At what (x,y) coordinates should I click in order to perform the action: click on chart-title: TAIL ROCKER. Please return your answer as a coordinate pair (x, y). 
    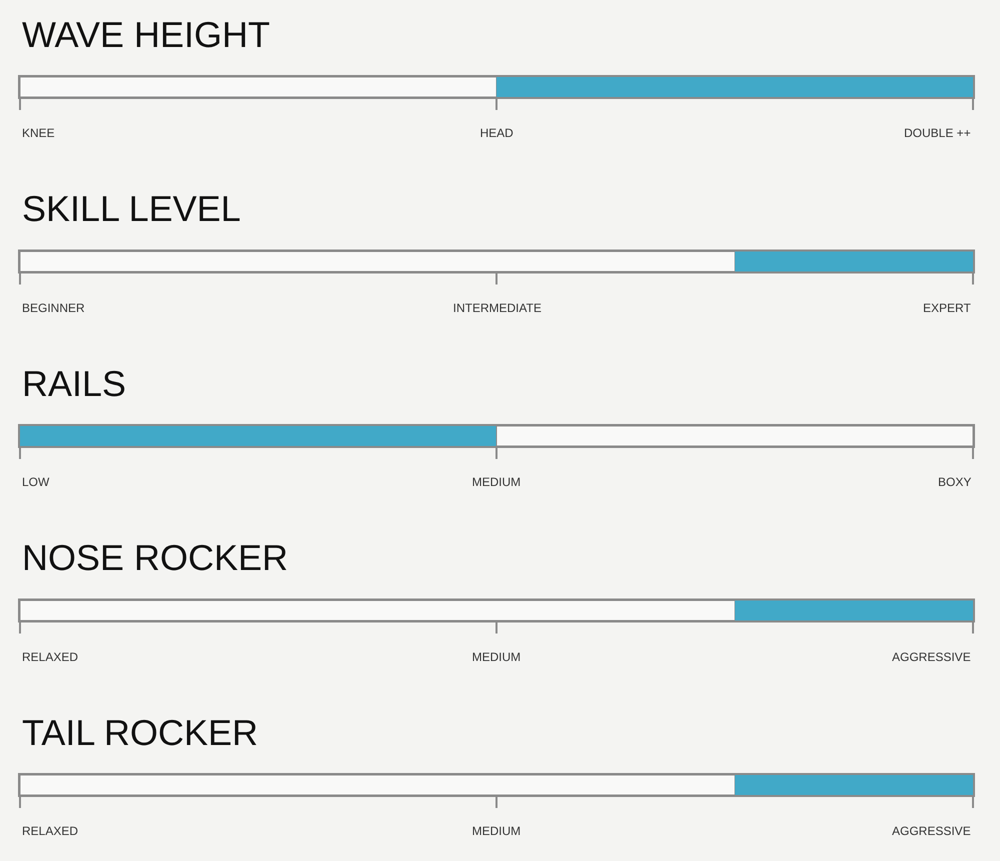
    Looking at the image, I should click on (140, 732).